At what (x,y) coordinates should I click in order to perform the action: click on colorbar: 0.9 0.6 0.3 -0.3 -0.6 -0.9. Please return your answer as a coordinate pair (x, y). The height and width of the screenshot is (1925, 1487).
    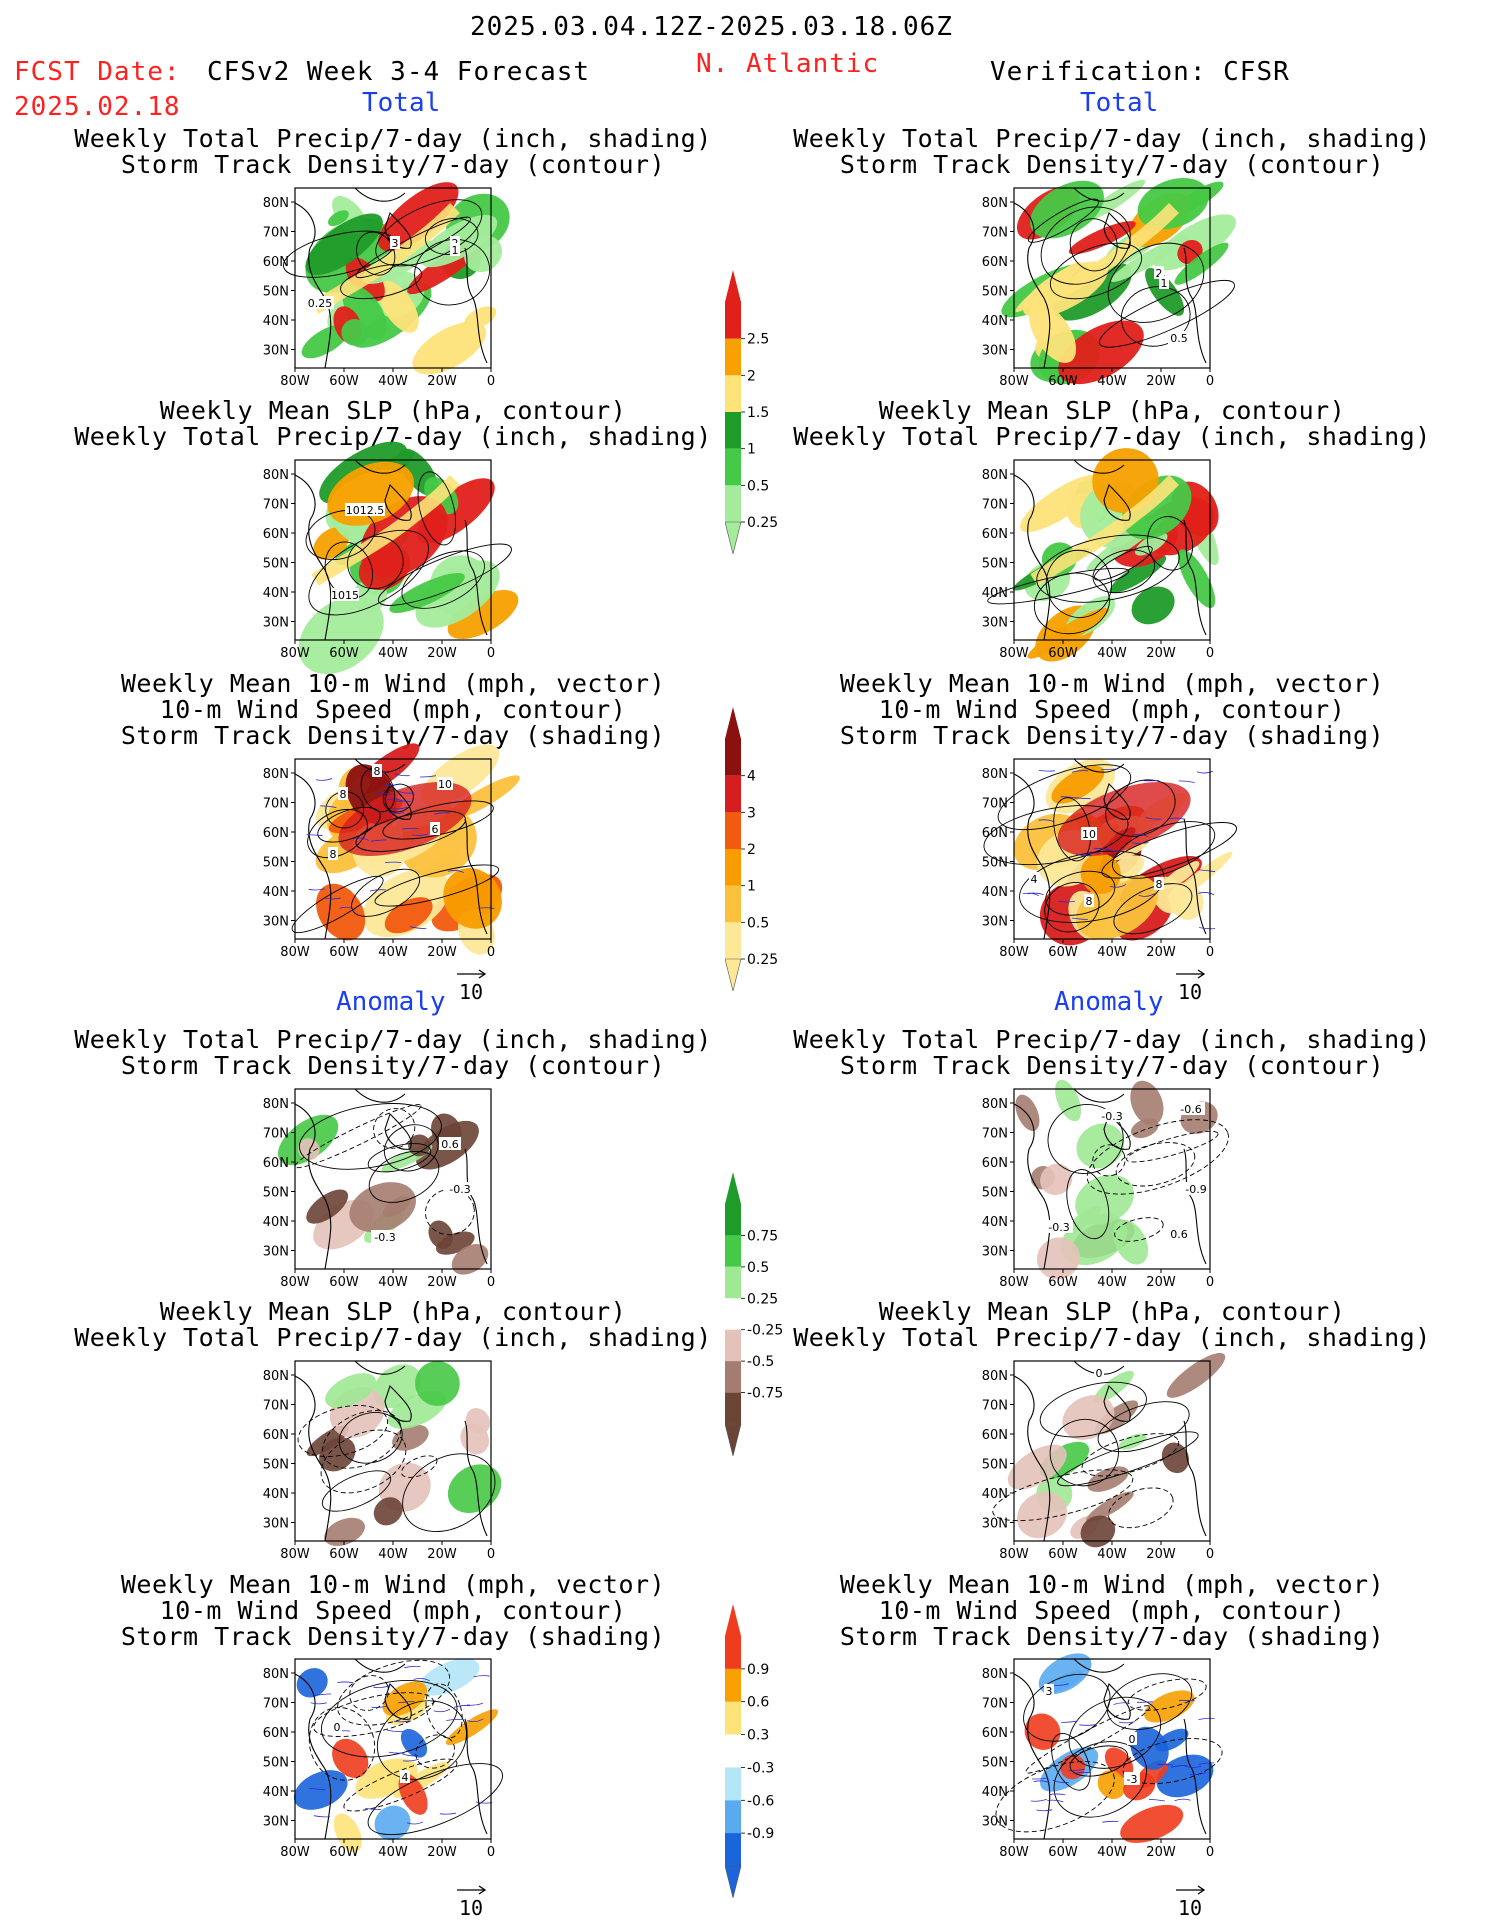
    Looking at the image, I should click on (769, 1753).